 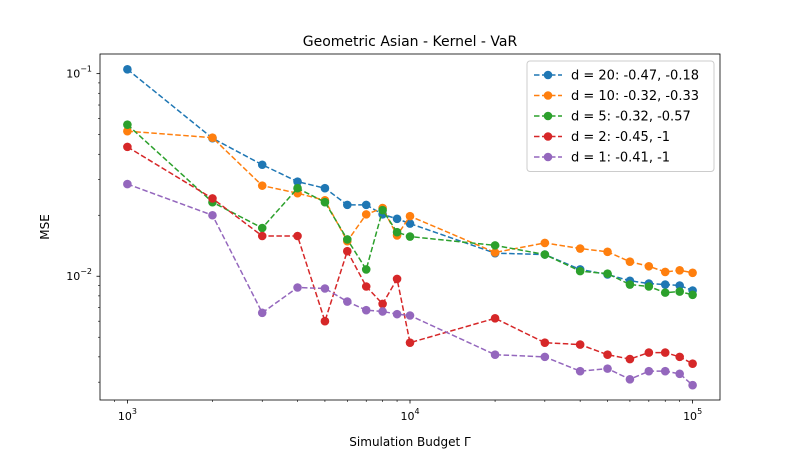 What do you see at coordinates (620, 158) in the screenshot?
I see `legend-entry: d = 1: -0.41, -1` at bounding box center [620, 158].